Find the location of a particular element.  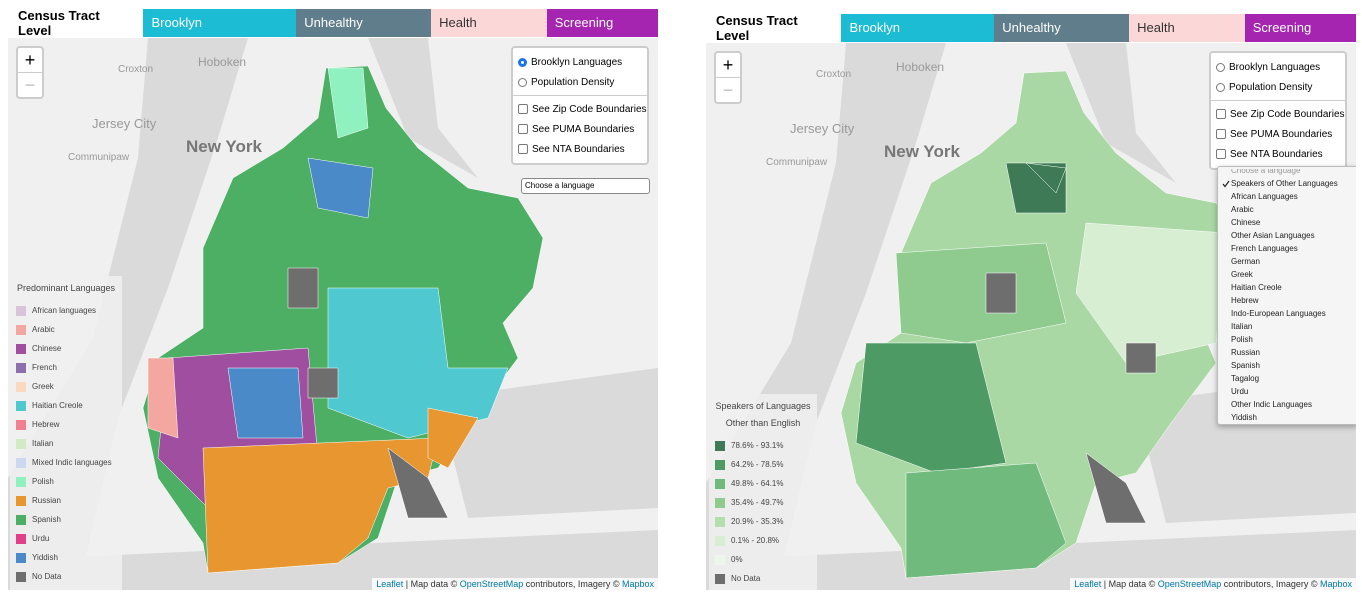

dropdown-option: Yiddish is located at coordinates (1287, 417).